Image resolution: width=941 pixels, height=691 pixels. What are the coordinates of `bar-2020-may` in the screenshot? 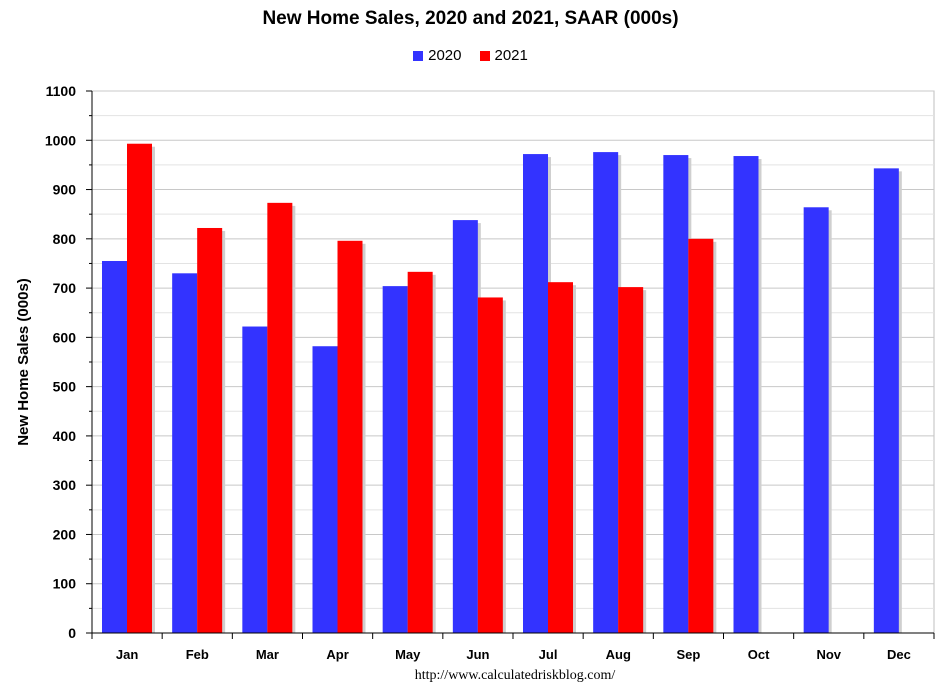 It's located at (395, 459).